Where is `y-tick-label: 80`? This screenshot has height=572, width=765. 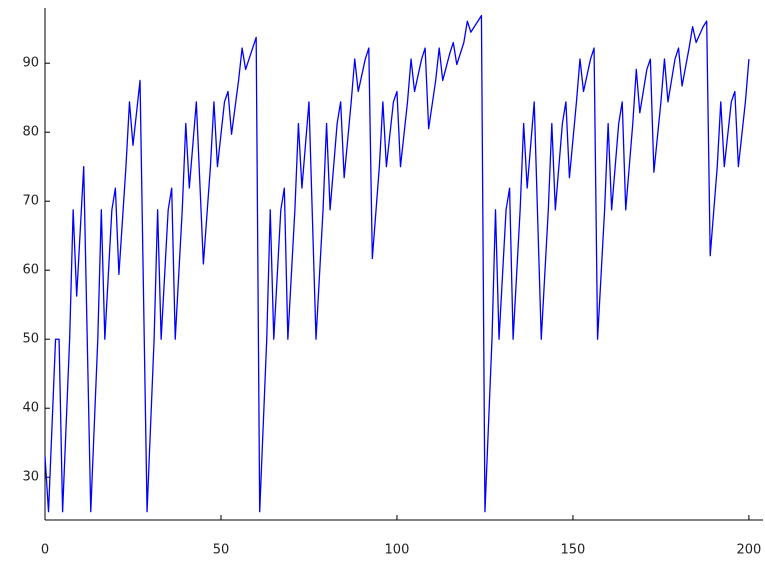
y-tick-label: 80 is located at coordinates (30, 132).